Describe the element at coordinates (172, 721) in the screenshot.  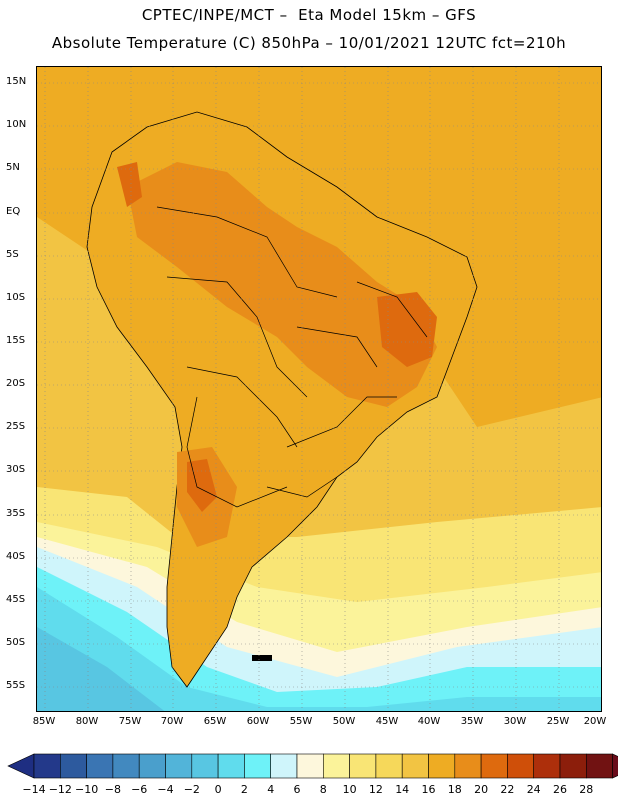
I see `lon-label-70w: 70W` at that location.